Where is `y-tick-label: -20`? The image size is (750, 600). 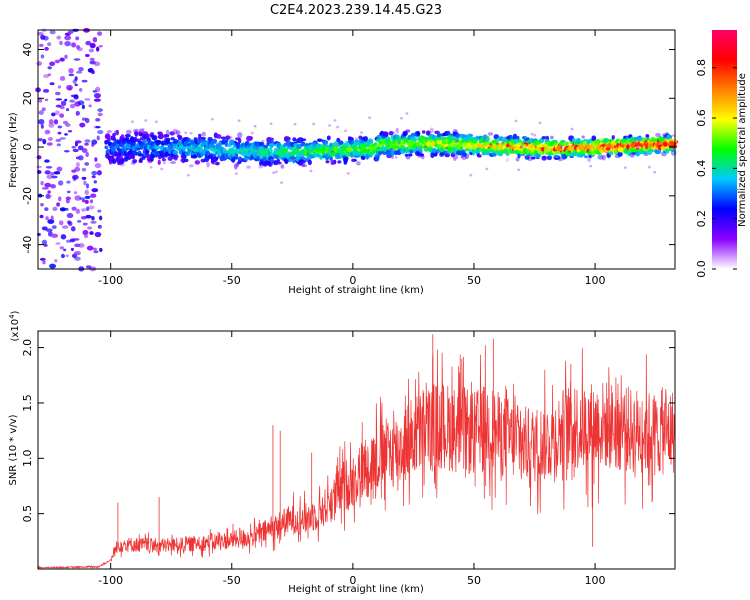
y-tick-label: -20 is located at coordinates (27, 196).